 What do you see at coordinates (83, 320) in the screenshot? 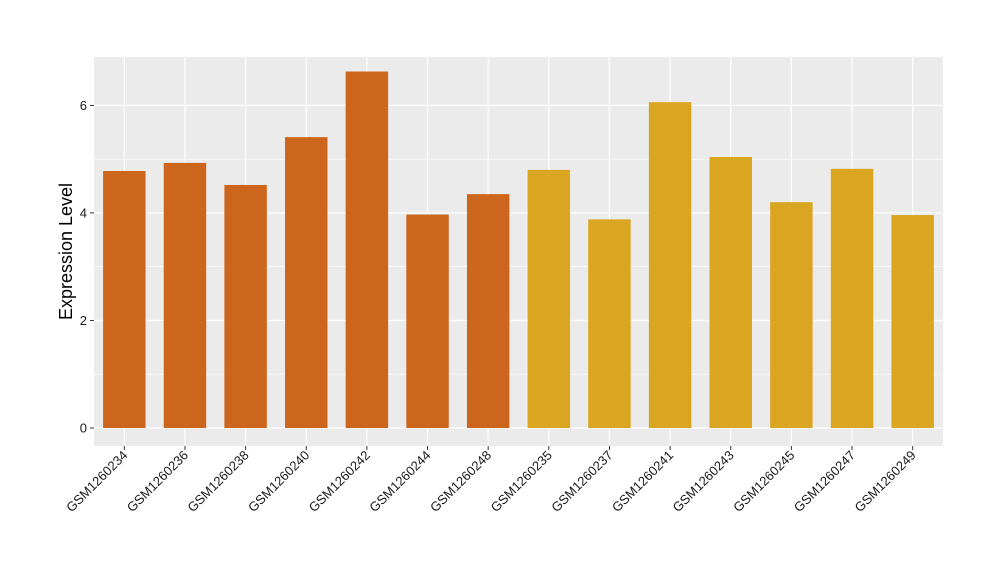
I see `y-tick-label: 2` at bounding box center [83, 320].